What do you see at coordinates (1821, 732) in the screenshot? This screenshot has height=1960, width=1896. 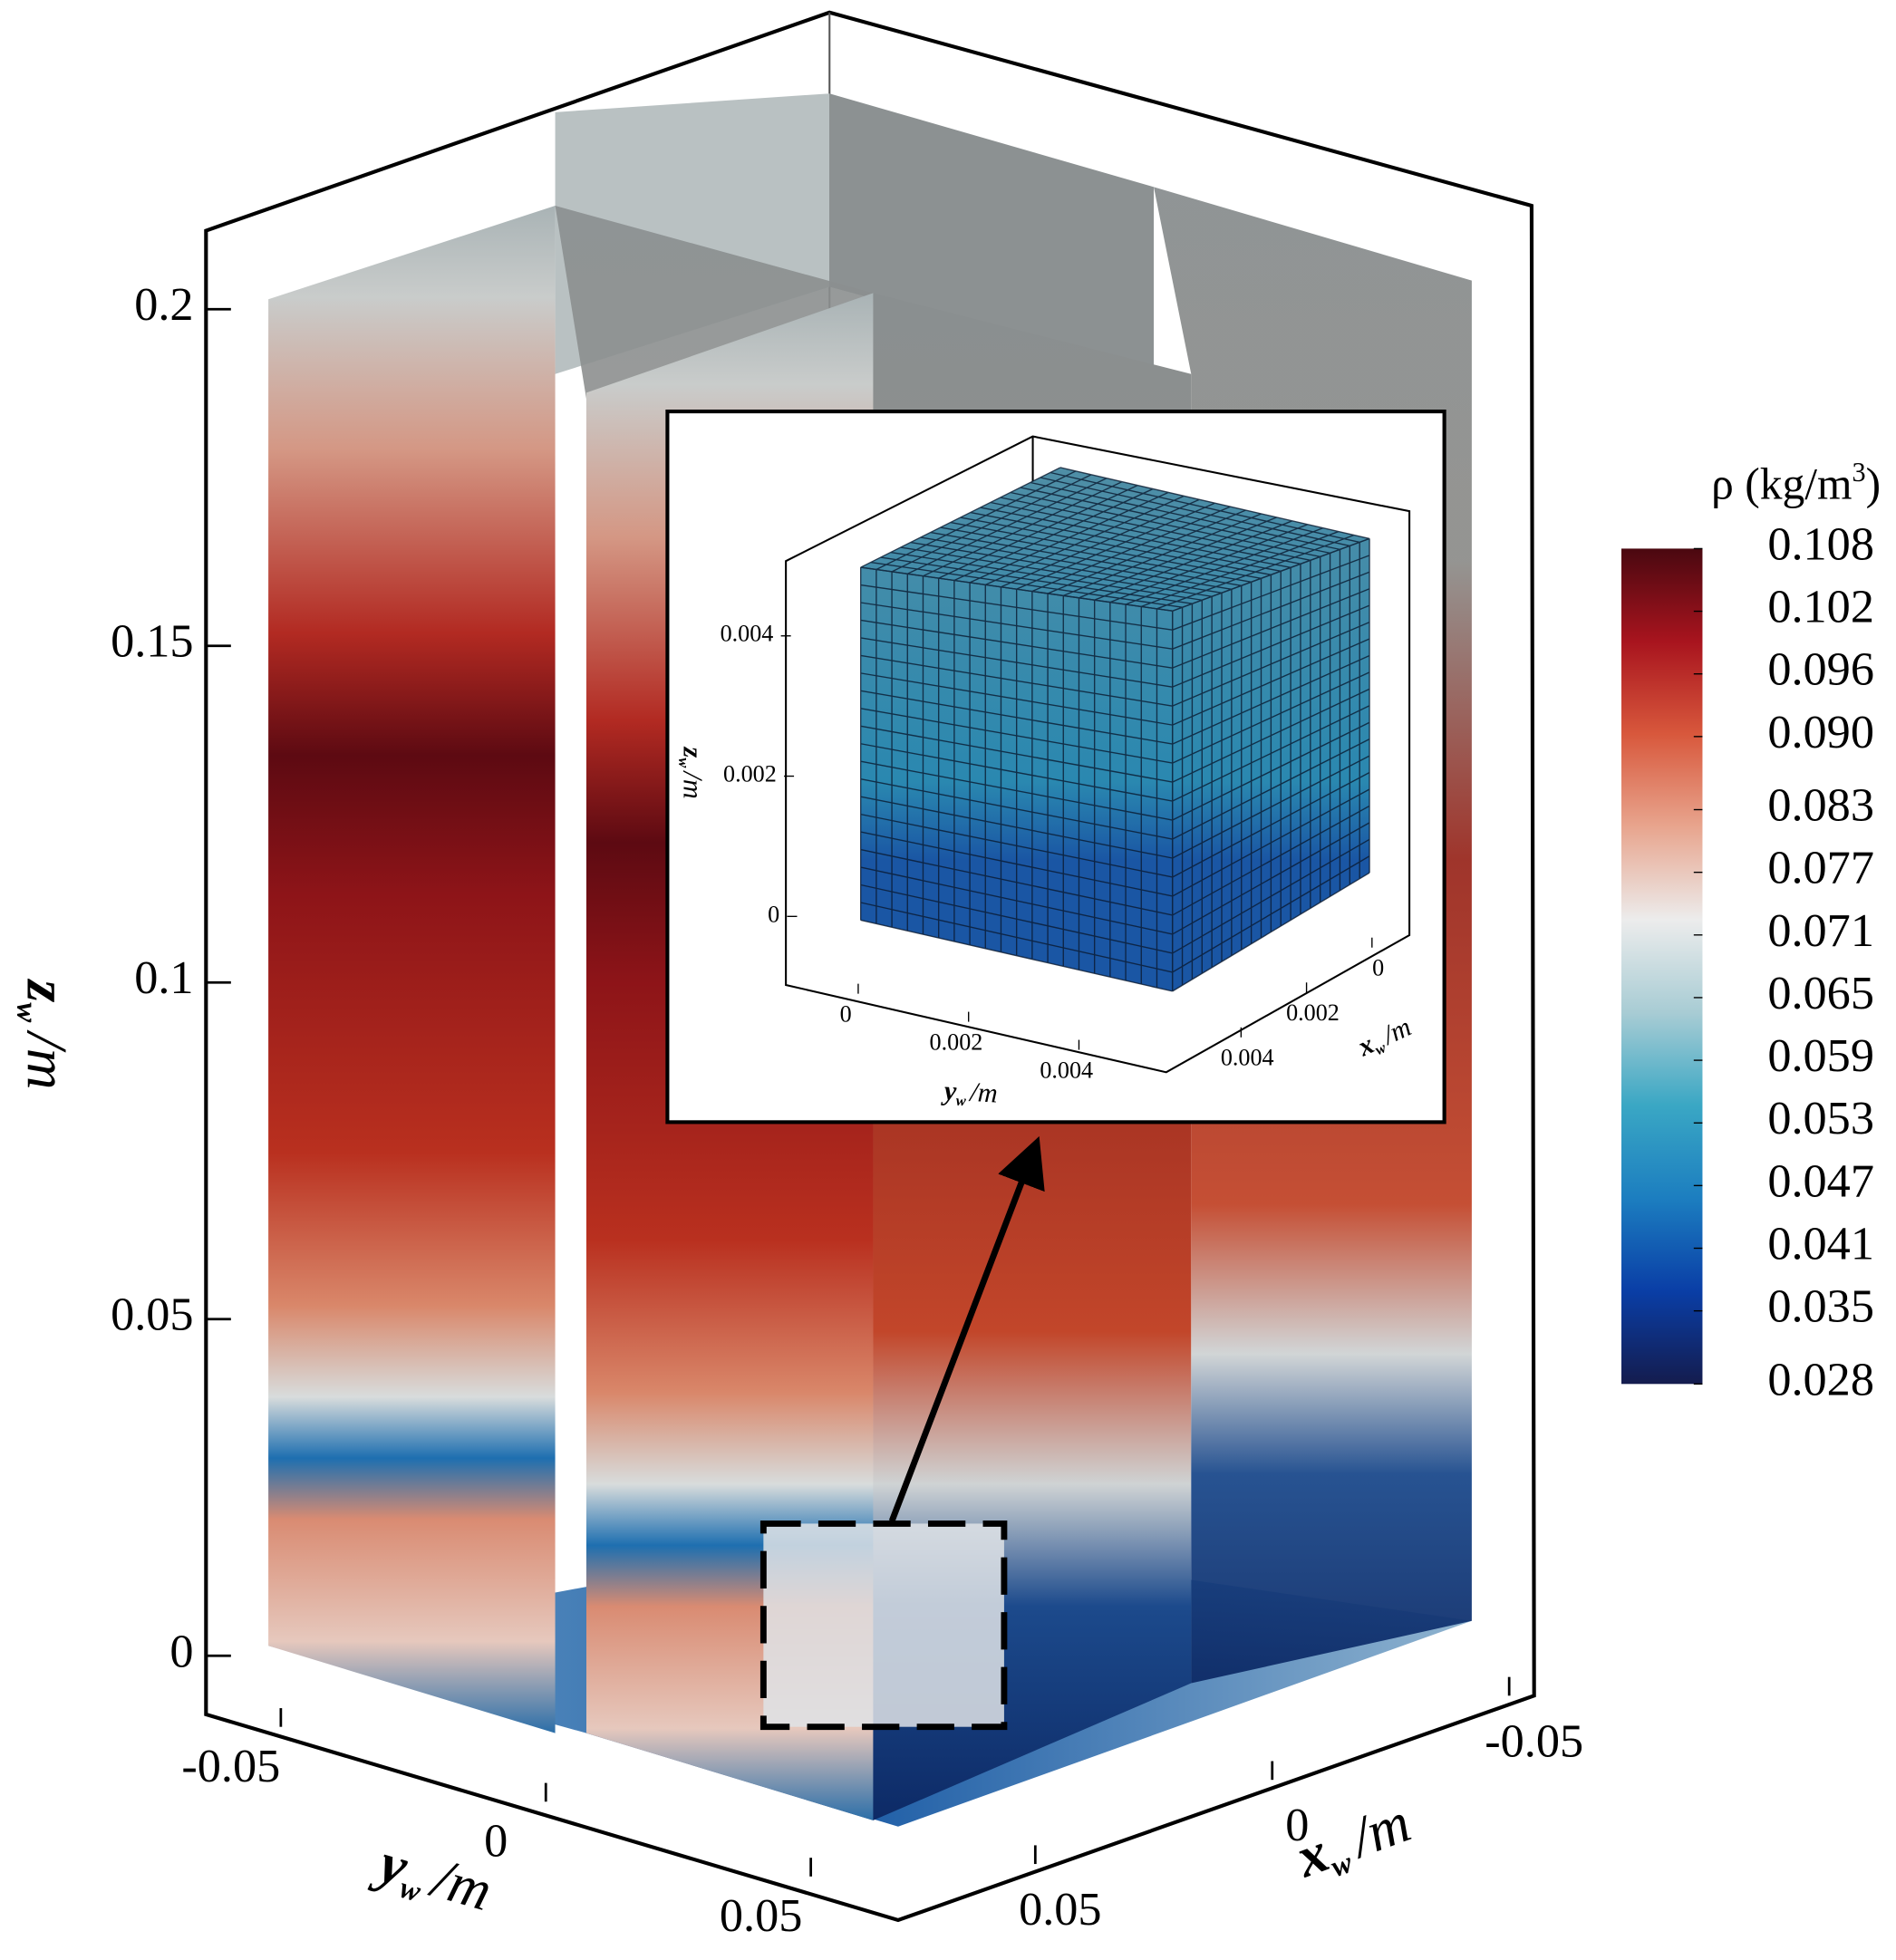 I see `colorbar-tick-label: 0.090` at bounding box center [1821, 732].